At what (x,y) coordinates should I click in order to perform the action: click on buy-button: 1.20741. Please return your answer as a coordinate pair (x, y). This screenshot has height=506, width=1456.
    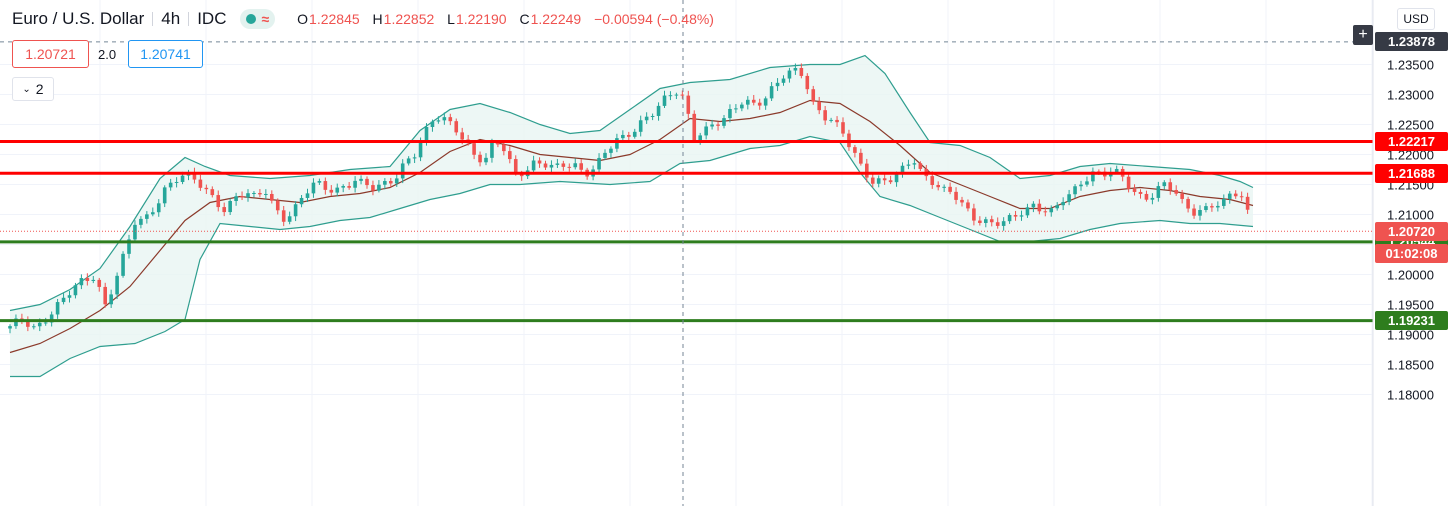
    Looking at the image, I should click on (165, 54).